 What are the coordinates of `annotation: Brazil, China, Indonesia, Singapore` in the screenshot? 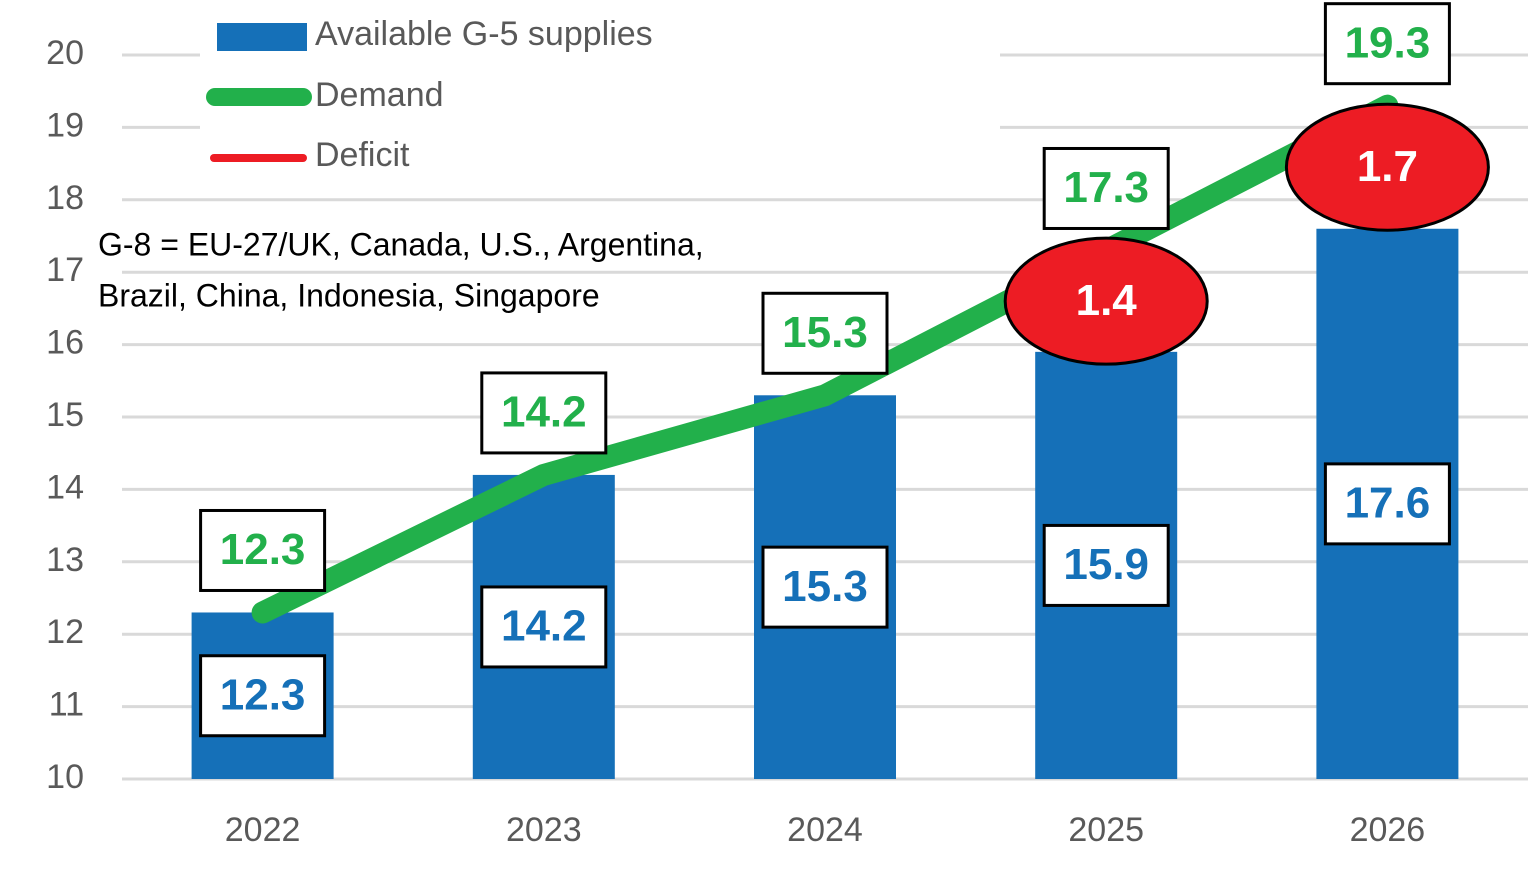 It's located at (349, 295).